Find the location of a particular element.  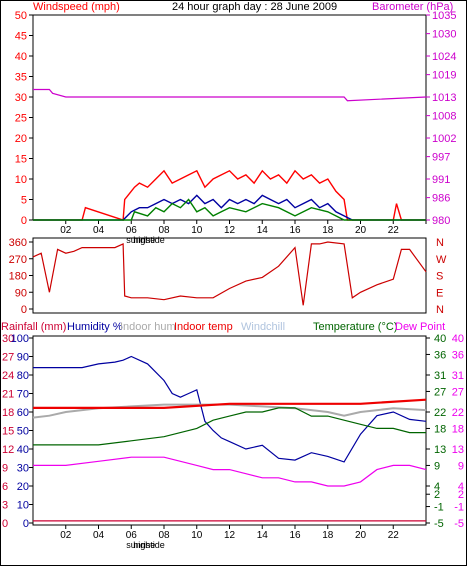

direction-series-direction is located at coordinates (229, 273).